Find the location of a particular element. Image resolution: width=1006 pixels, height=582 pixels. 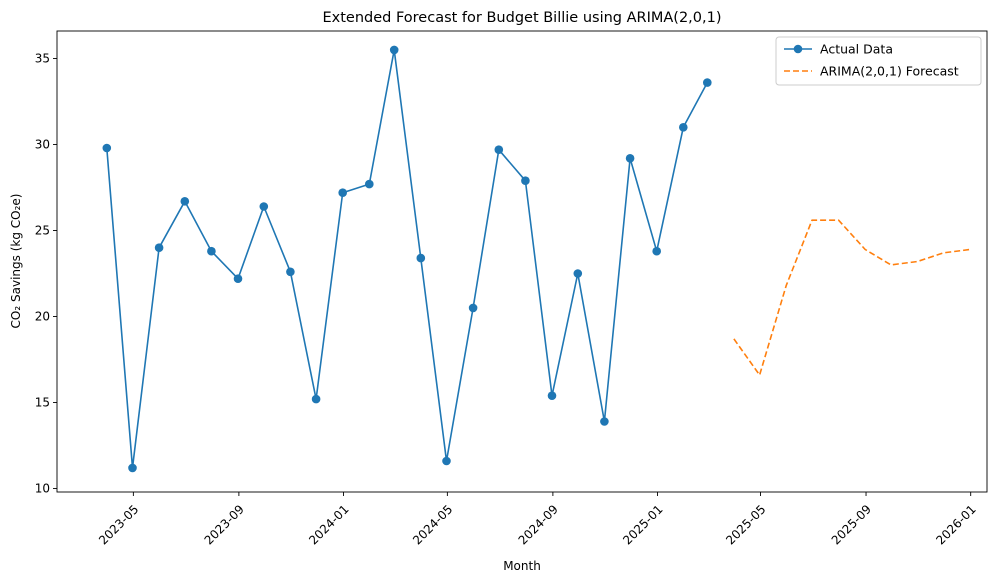

x-tick-label: 2025-05 is located at coordinates (745, 524).